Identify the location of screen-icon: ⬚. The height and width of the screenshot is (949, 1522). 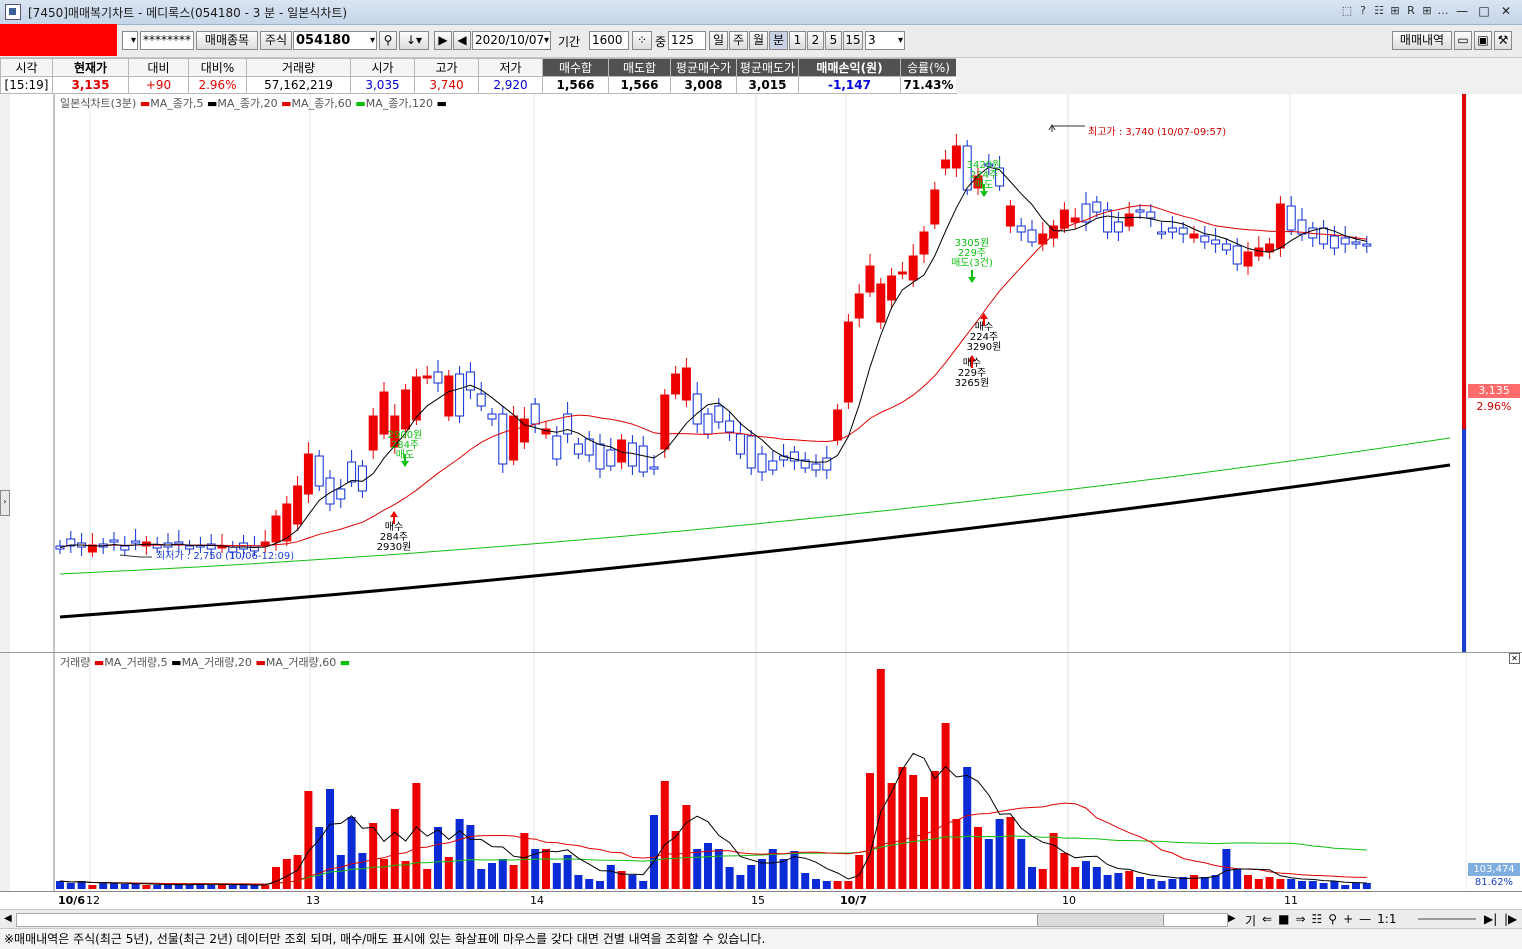
(1347, 10).